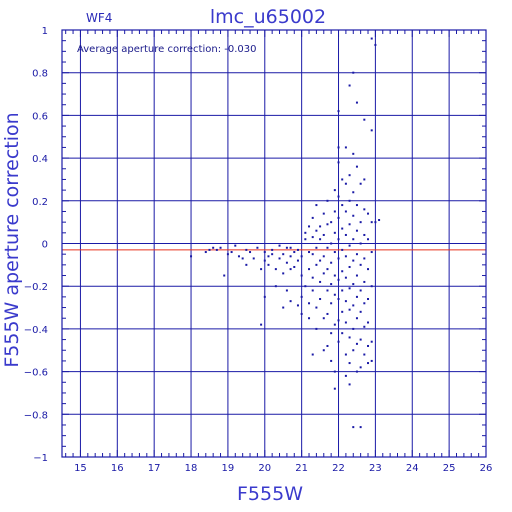  I want to click on y-tick-label: 0.8, so click(40, 74).